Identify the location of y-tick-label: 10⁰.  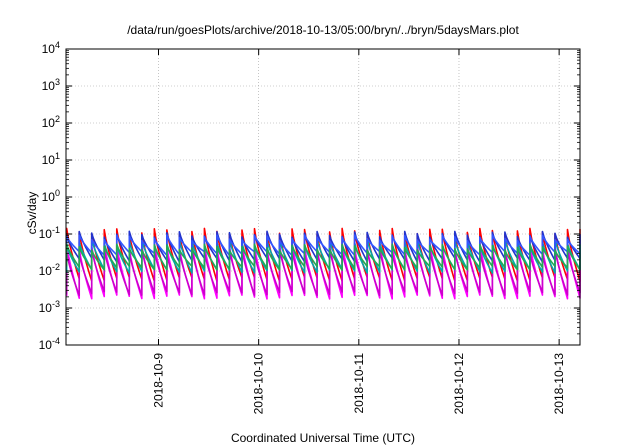
(51, 196).